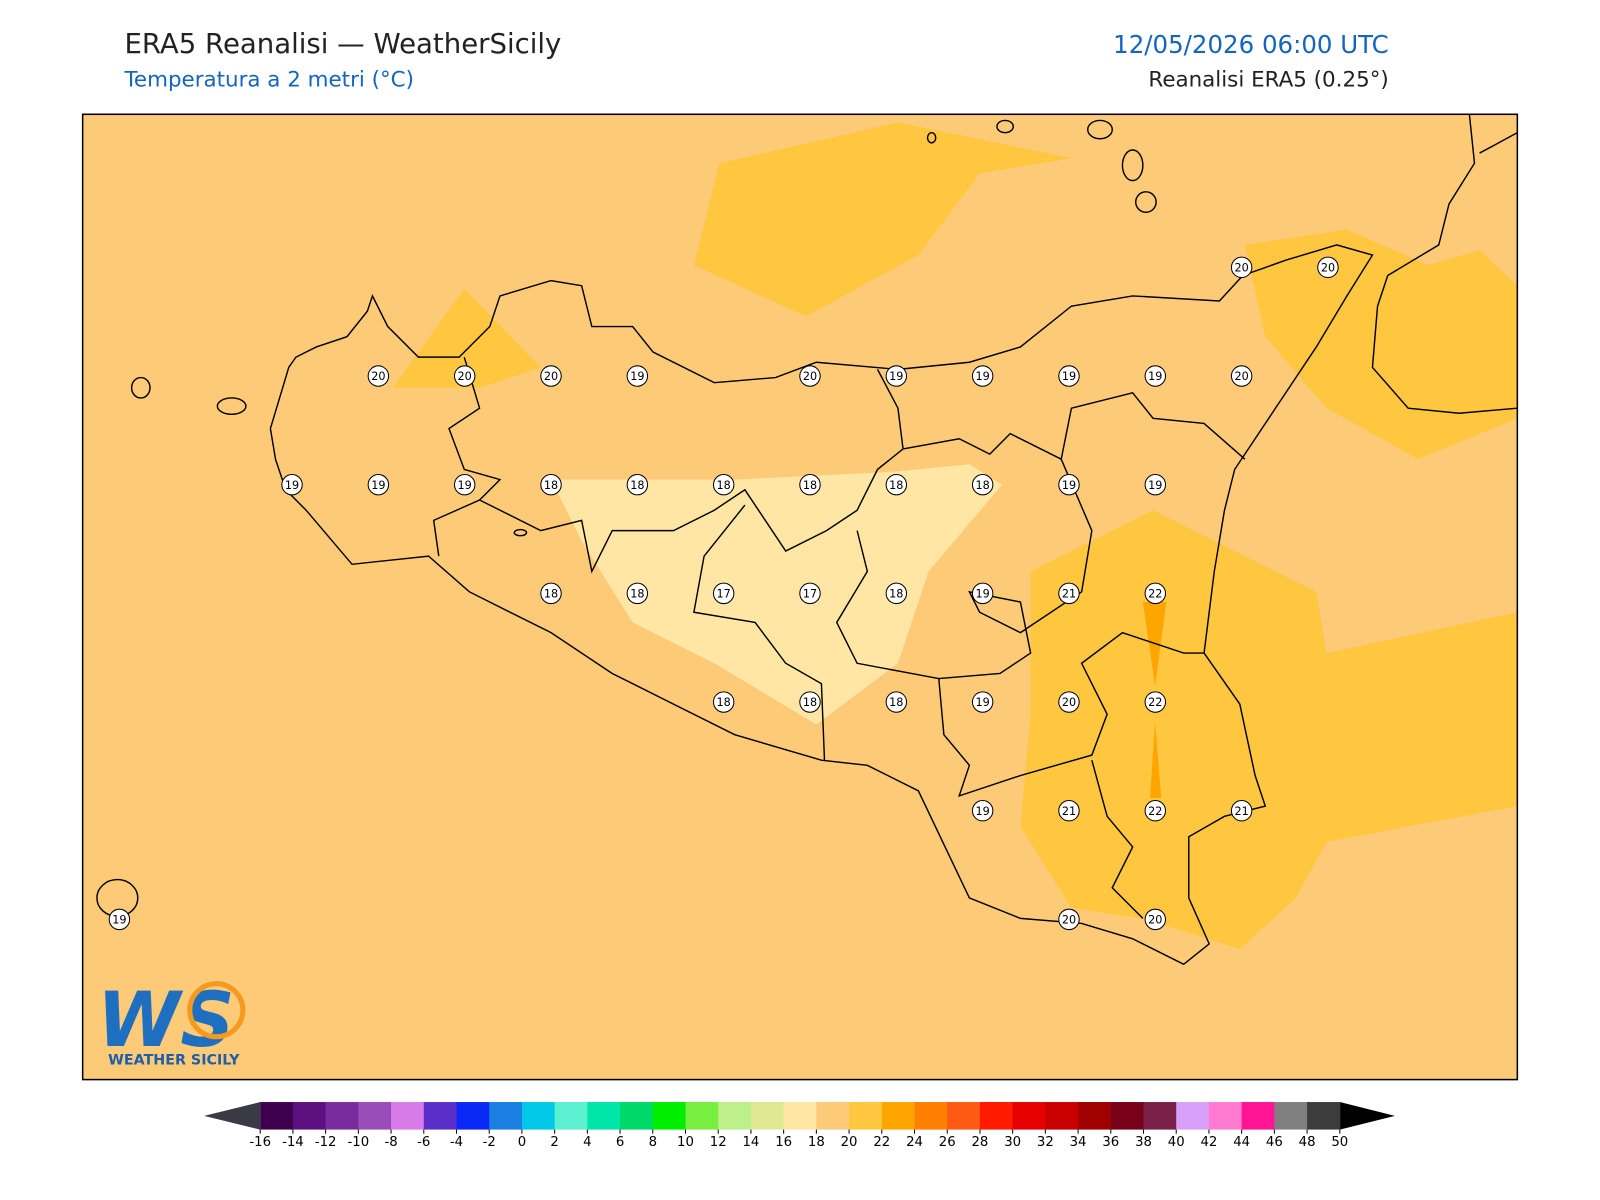 This screenshot has width=1600, height=1200. What do you see at coordinates (171, 1022) in the screenshot?
I see `logo: WS WEATHER SICILY` at bounding box center [171, 1022].